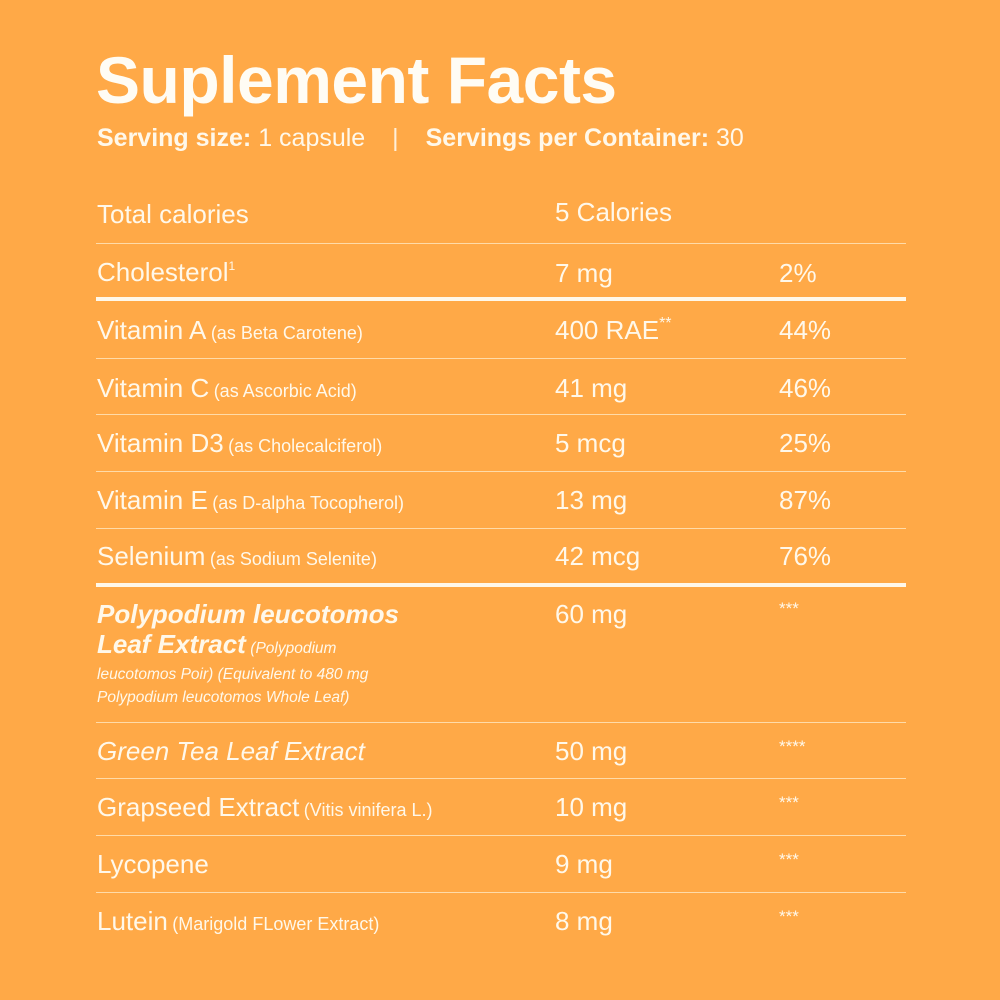  Describe the element at coordinates (591, 500) in the screenshot. I see `nutrient-amount: 13 mg` at that location.